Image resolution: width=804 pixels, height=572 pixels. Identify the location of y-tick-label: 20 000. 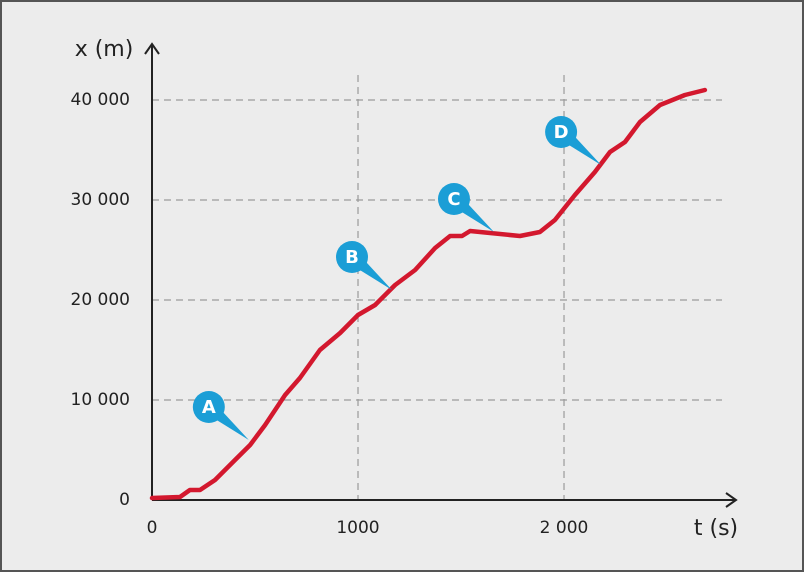
(100, 300).